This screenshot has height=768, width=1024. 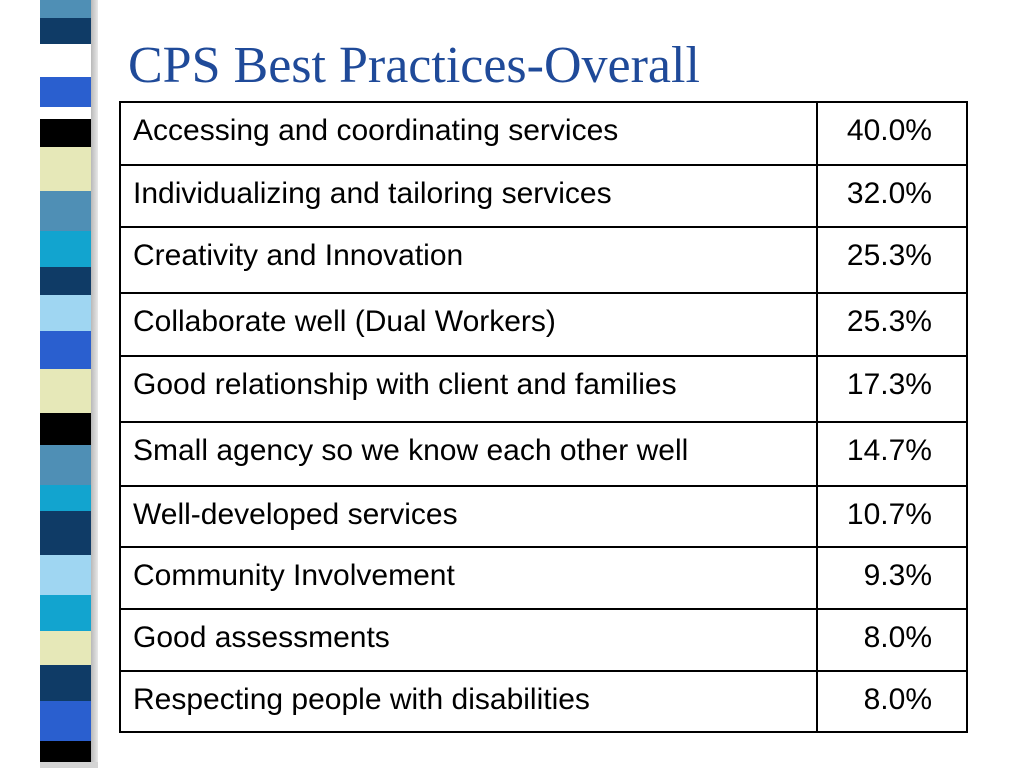 I want to click on practice-label: Collaborate well (Dual Workers), so click(x=468, y=324).